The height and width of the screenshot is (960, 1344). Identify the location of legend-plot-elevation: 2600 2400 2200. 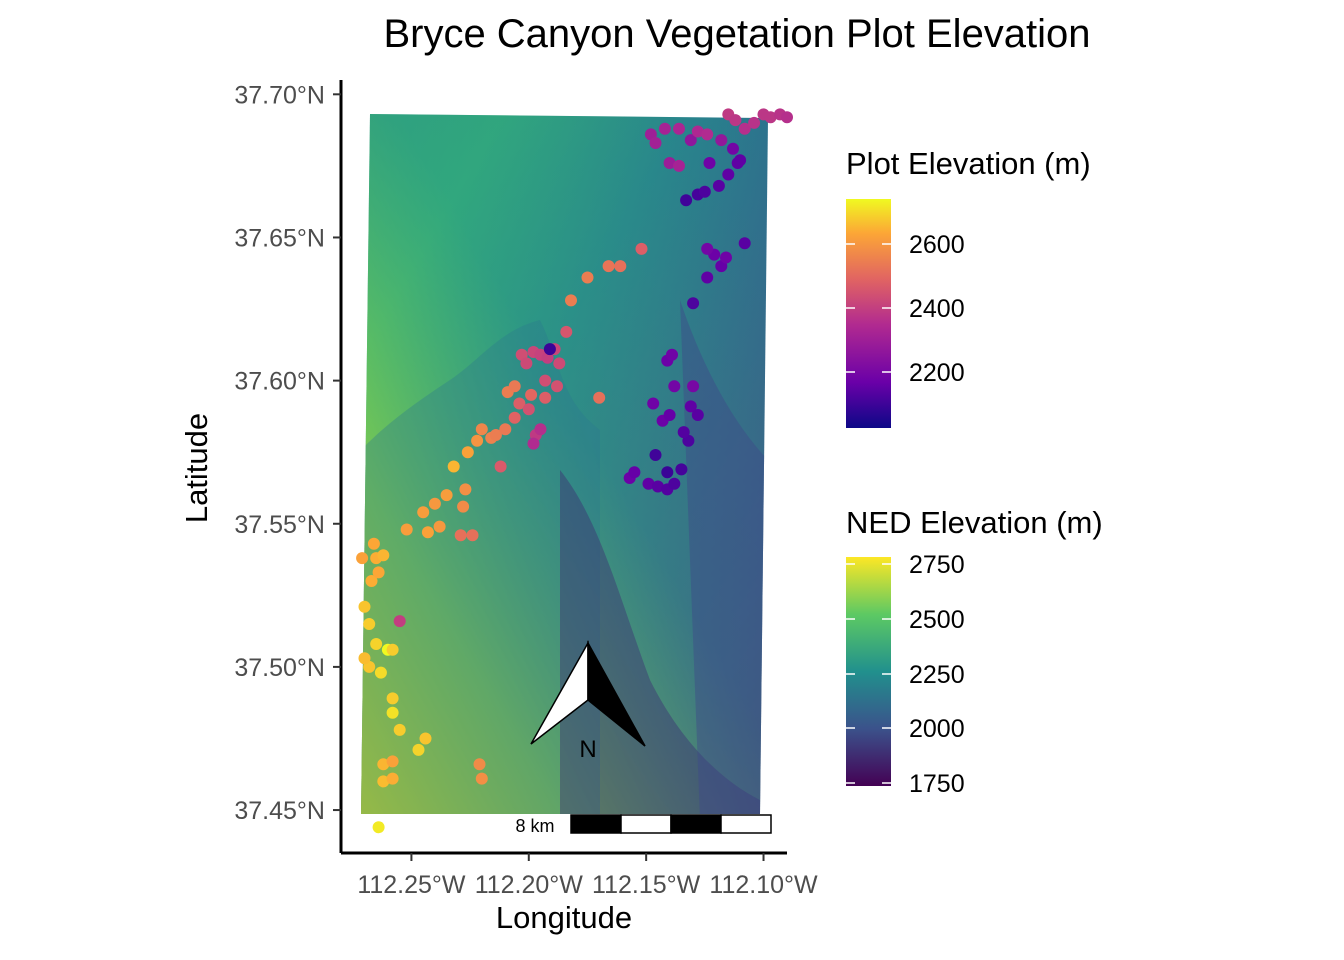
(905, 313).